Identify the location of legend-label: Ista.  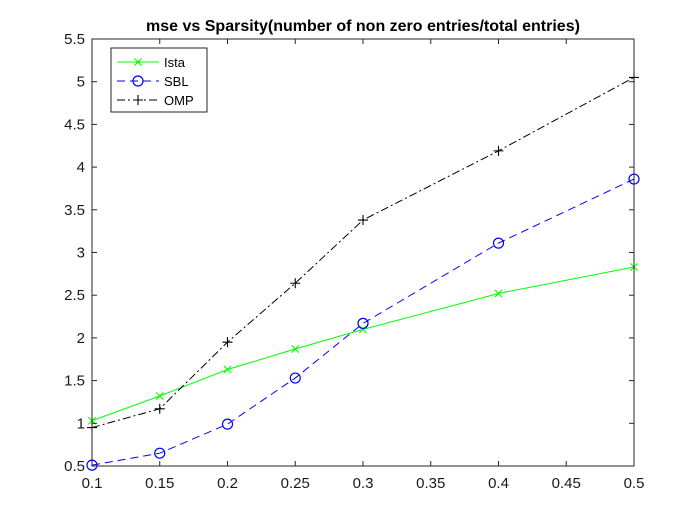
(175, 62).